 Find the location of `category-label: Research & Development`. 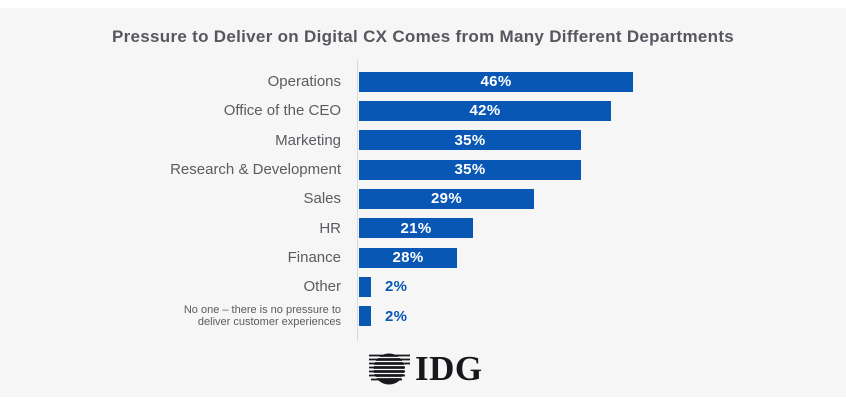

category-label: Research & Development is located at coordinates (255, 170).